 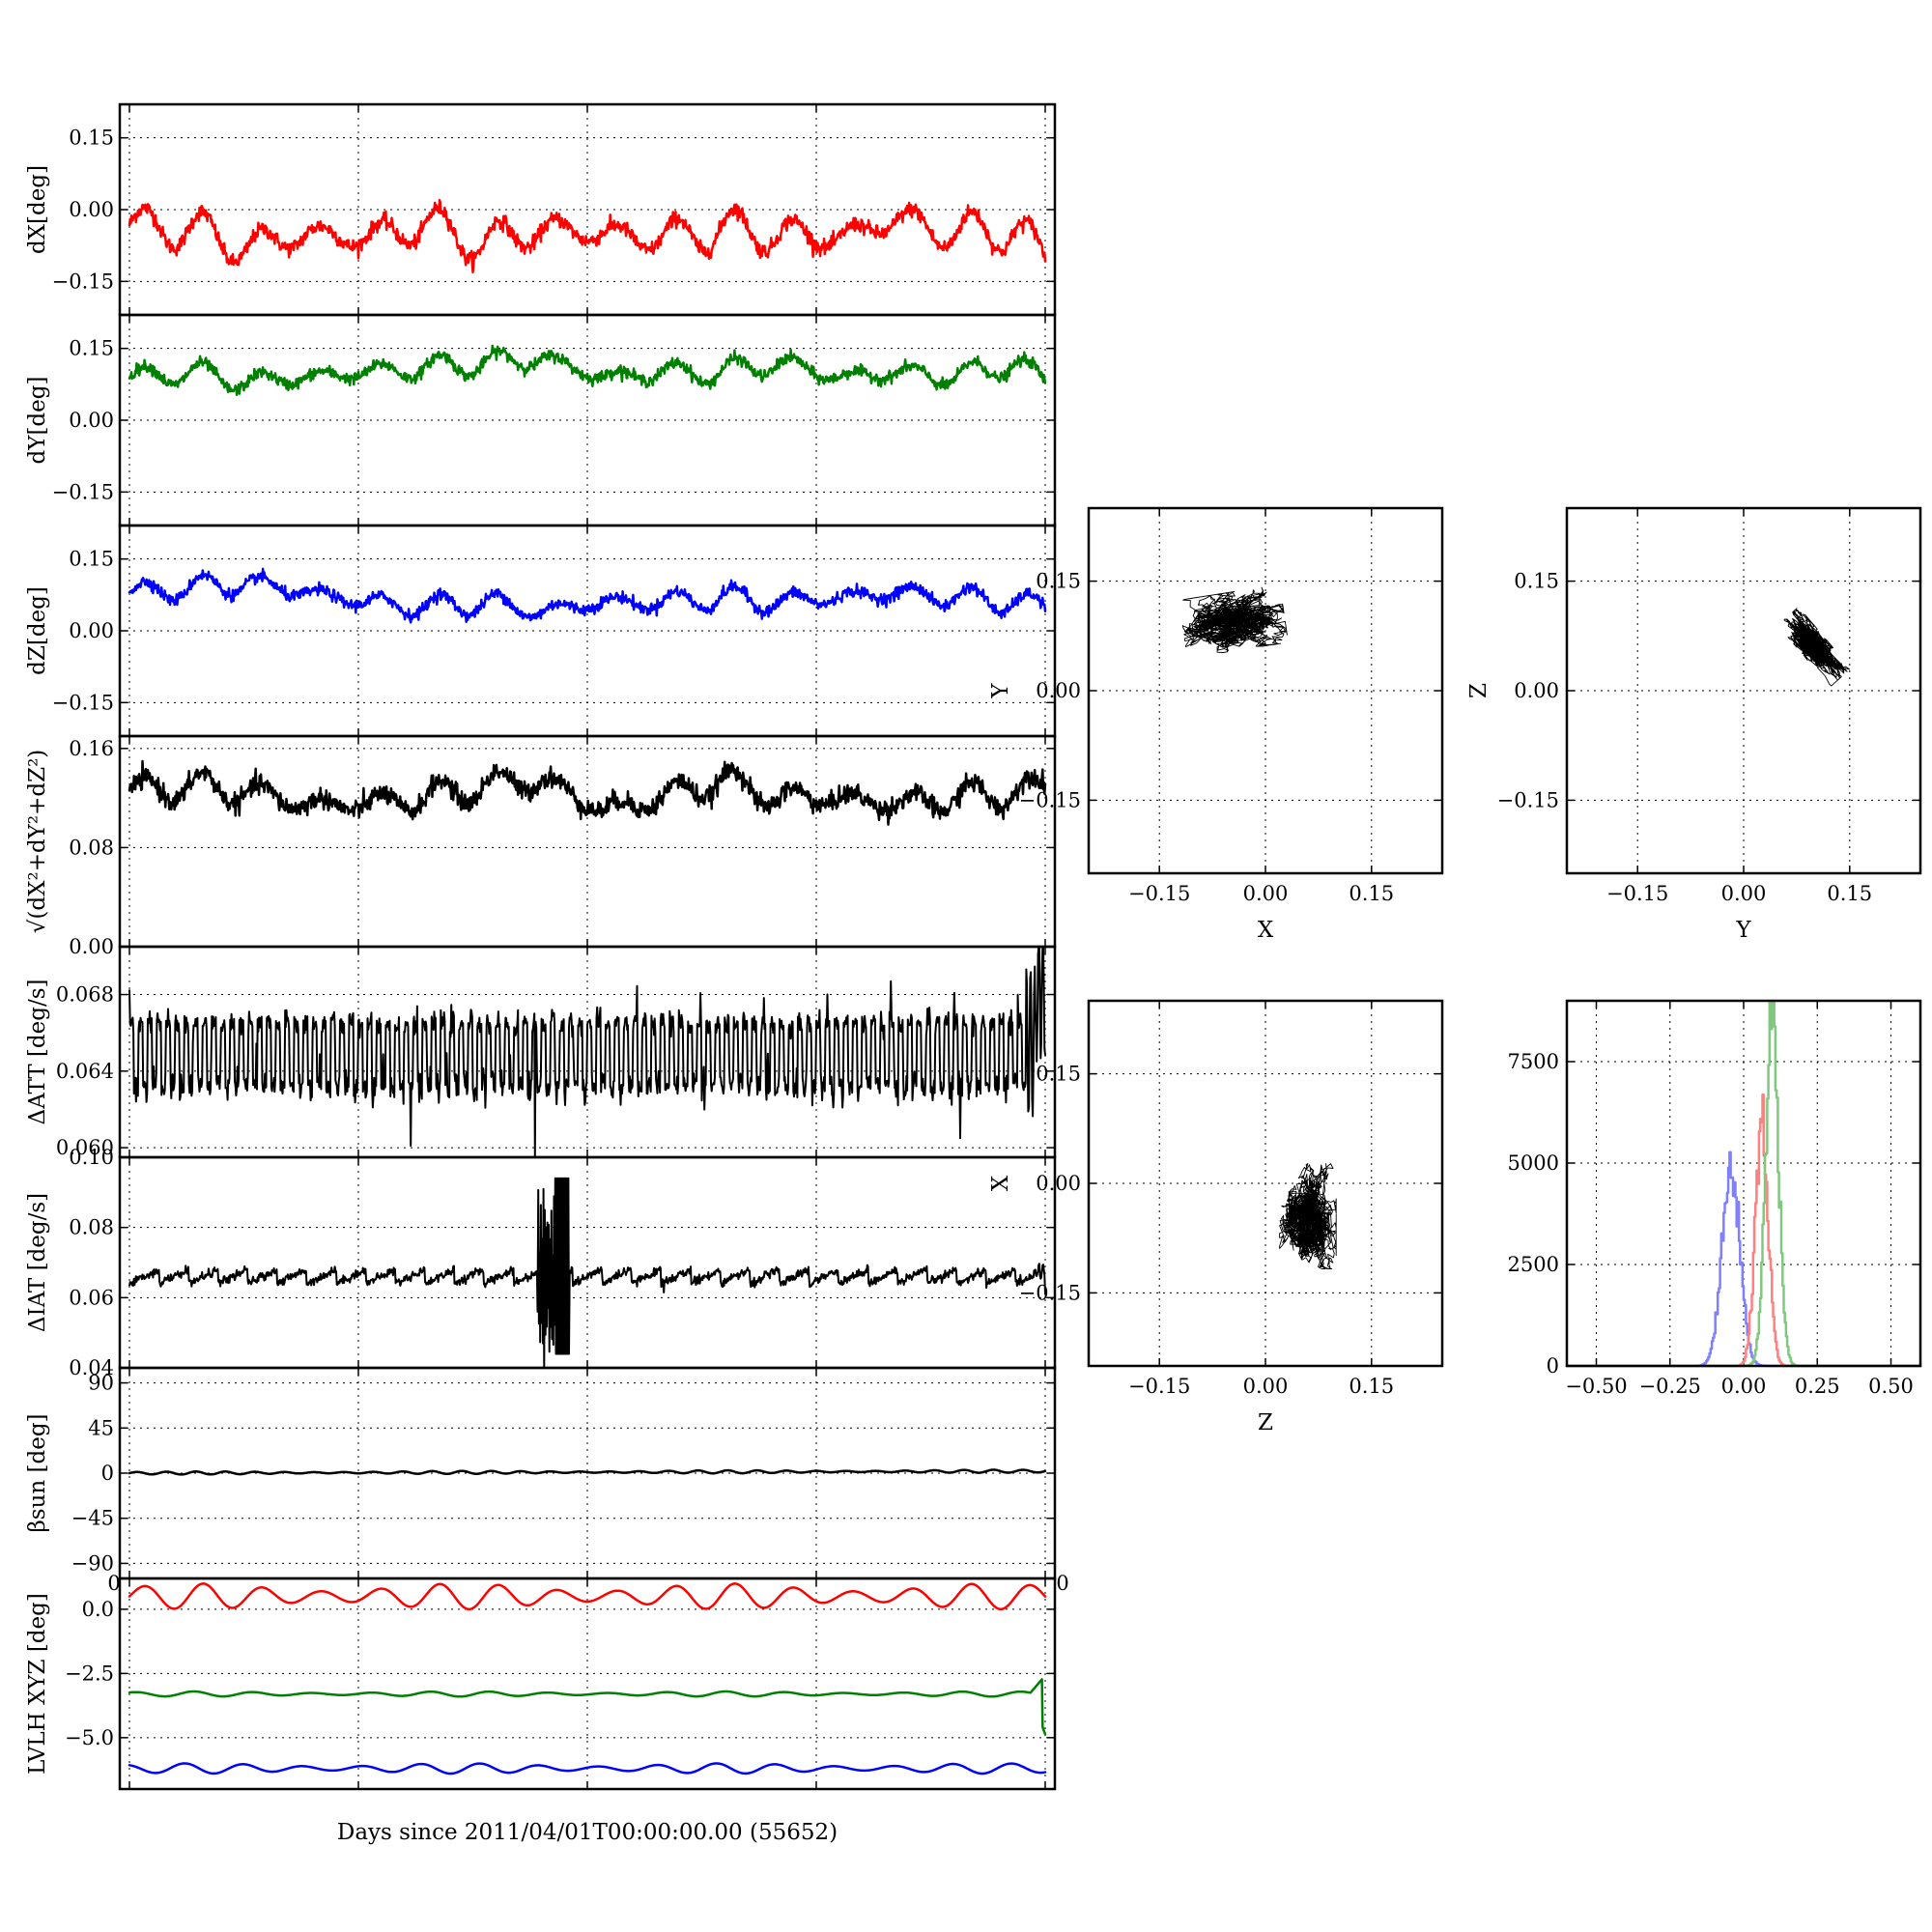 What do you see at coordinates (37, 630) in the screenshot?
I see `y-axis-label: dZ[deg]` at bounding box center [37, 630].